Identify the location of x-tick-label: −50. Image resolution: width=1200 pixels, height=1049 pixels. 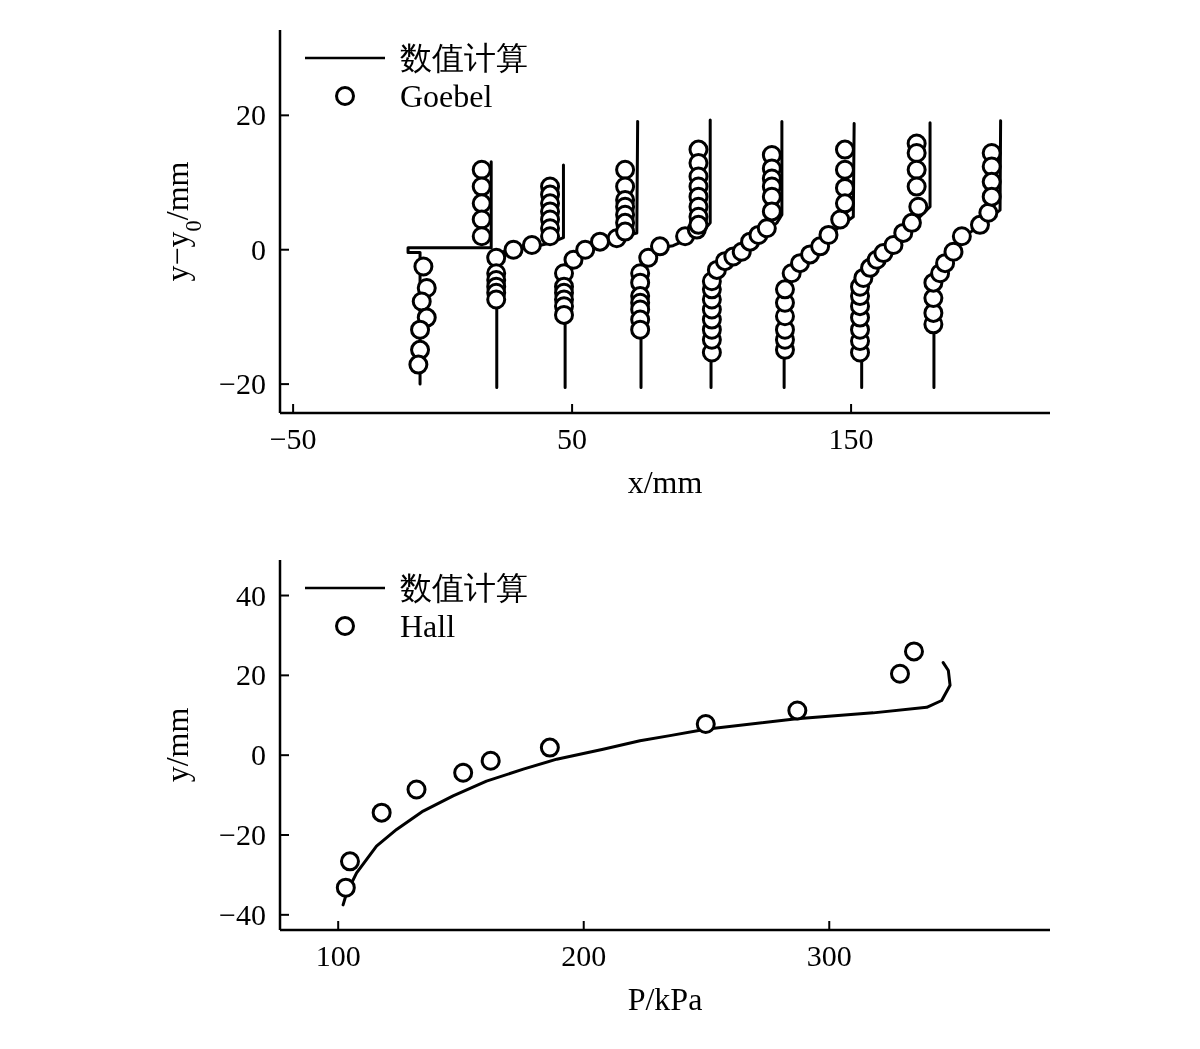
(293, 438).